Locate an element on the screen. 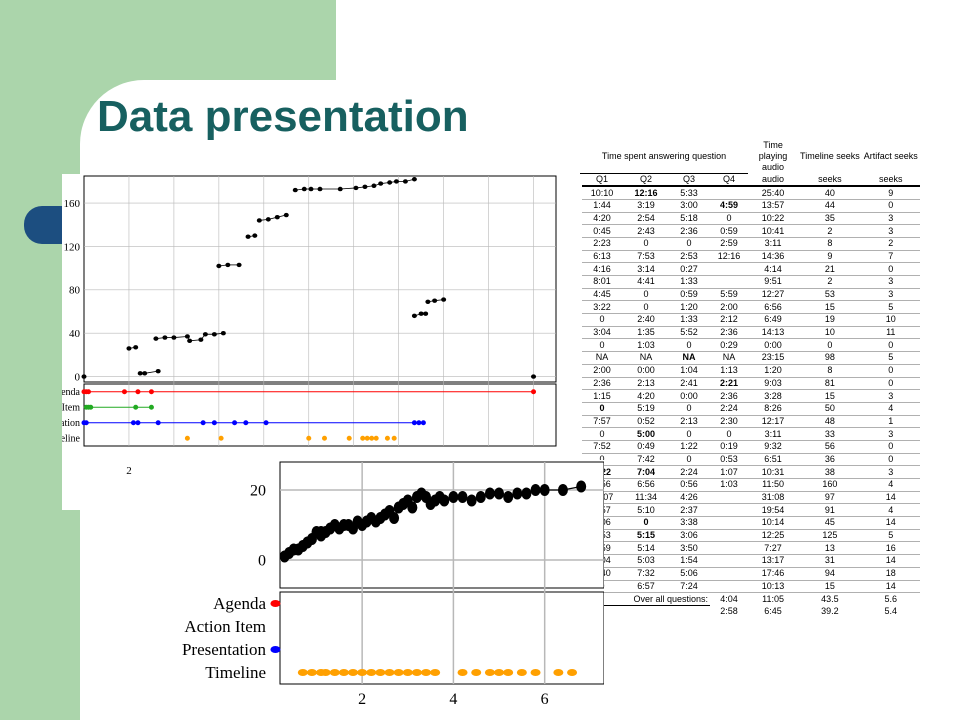  table-cell: 7:57 is located at coordinates (602, 422).